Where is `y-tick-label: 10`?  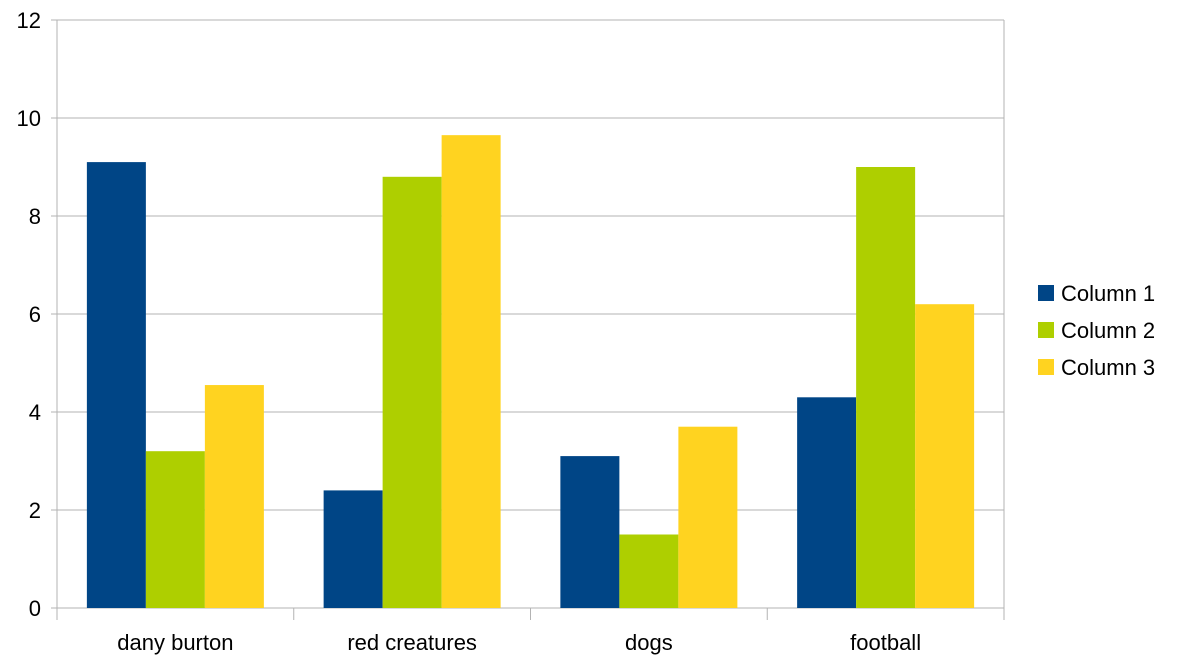
y-tick-label: 10 is located at coordinates (29, 118).